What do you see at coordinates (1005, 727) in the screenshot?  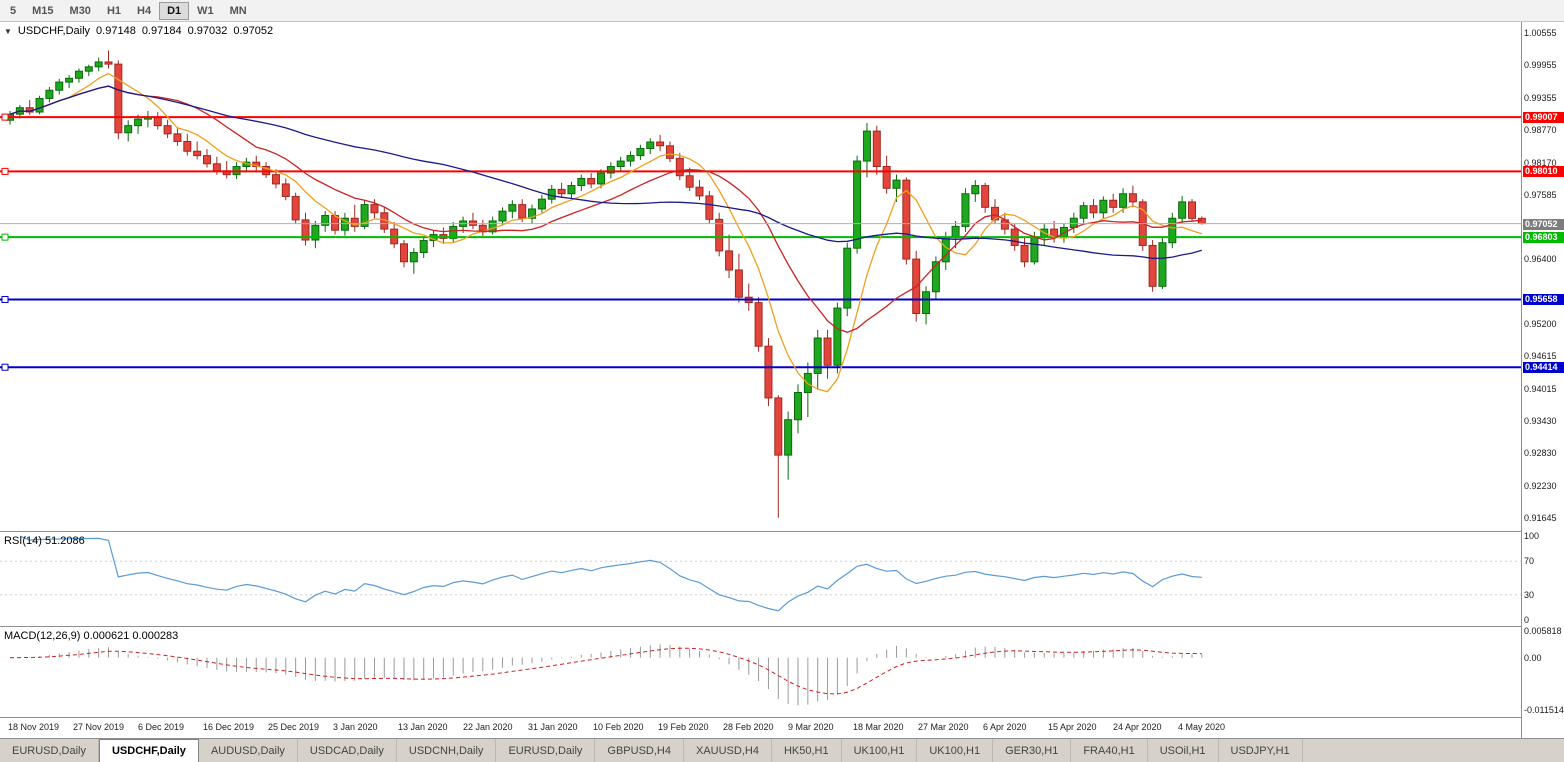 I see `date-label: 6 Apr 2020` at bounding box center [1005, 727].